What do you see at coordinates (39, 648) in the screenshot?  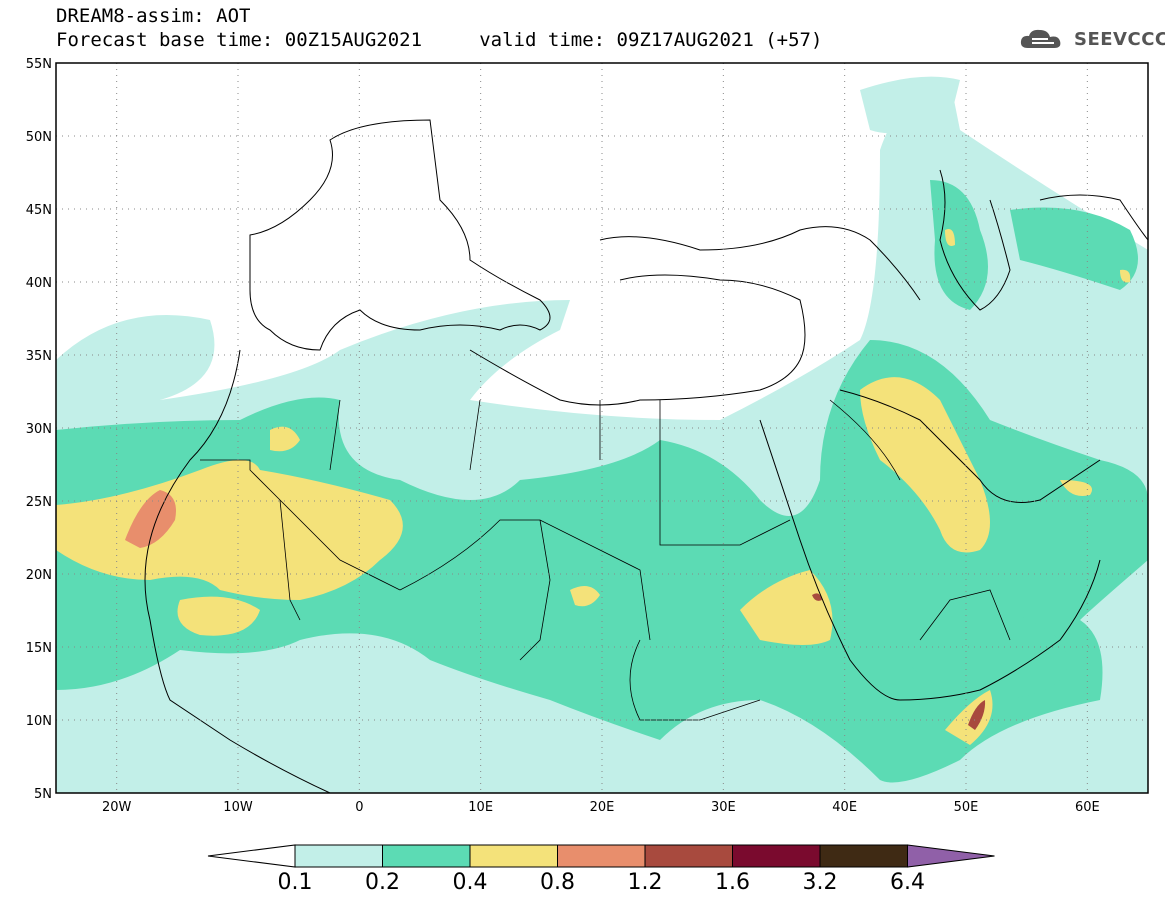 I see `lat-tick-label: 15N` at bounding box center [39, 648].